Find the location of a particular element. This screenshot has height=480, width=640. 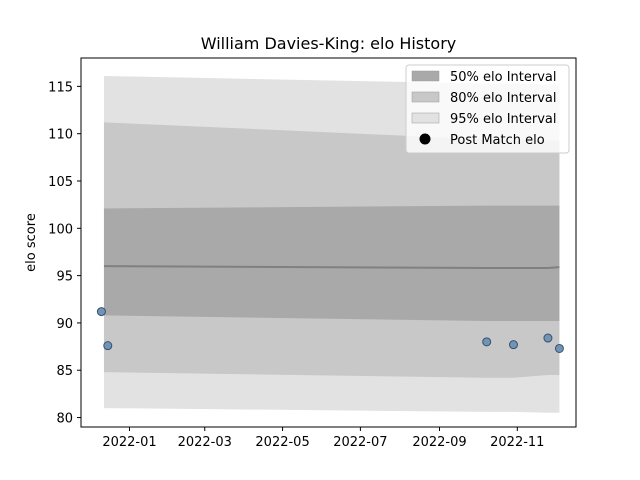

y-tick-label: 100 is located at coordinates (60, 229).